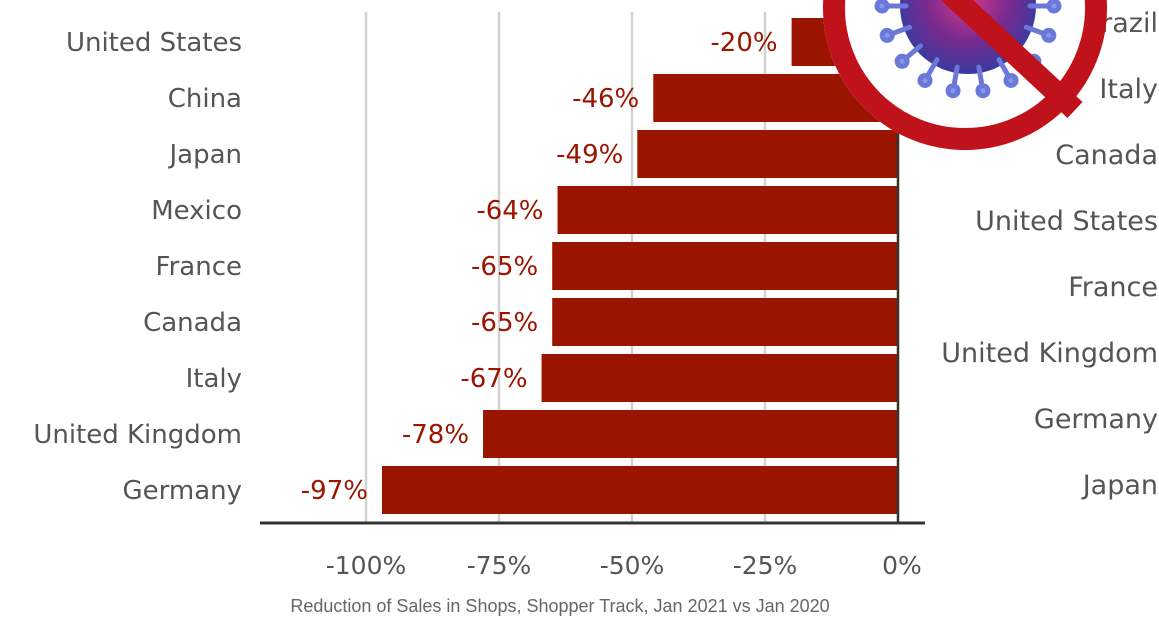 This screenshot has height=620, width=1159. I want to click on value-label-2: -49%, so click(589, 155).